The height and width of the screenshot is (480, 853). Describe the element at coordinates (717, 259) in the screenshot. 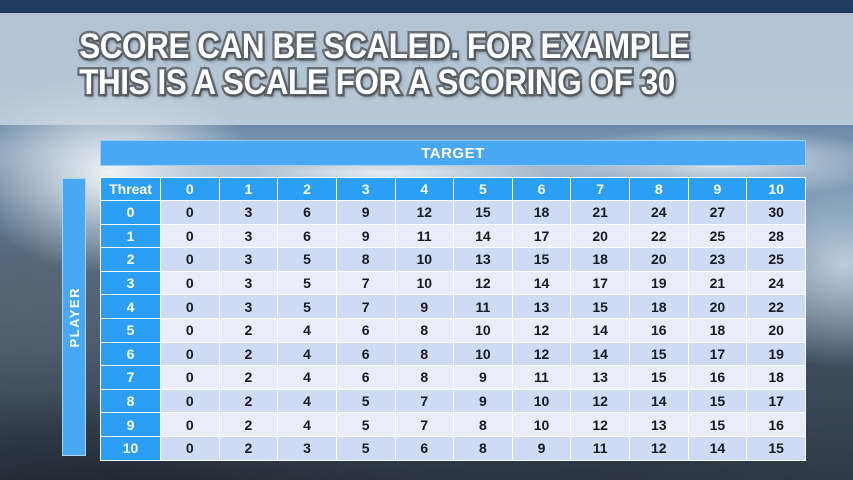

I see `score-cell: 23` at that location.